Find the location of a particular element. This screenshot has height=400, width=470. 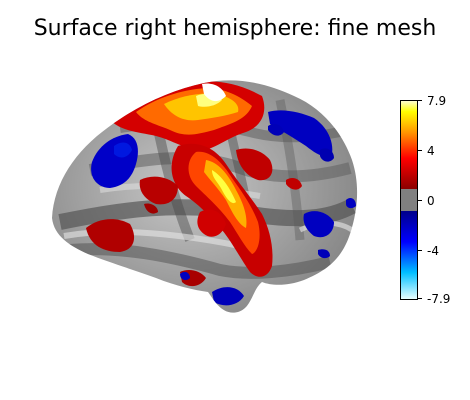

colorbar is located at coordinates (409, 200).